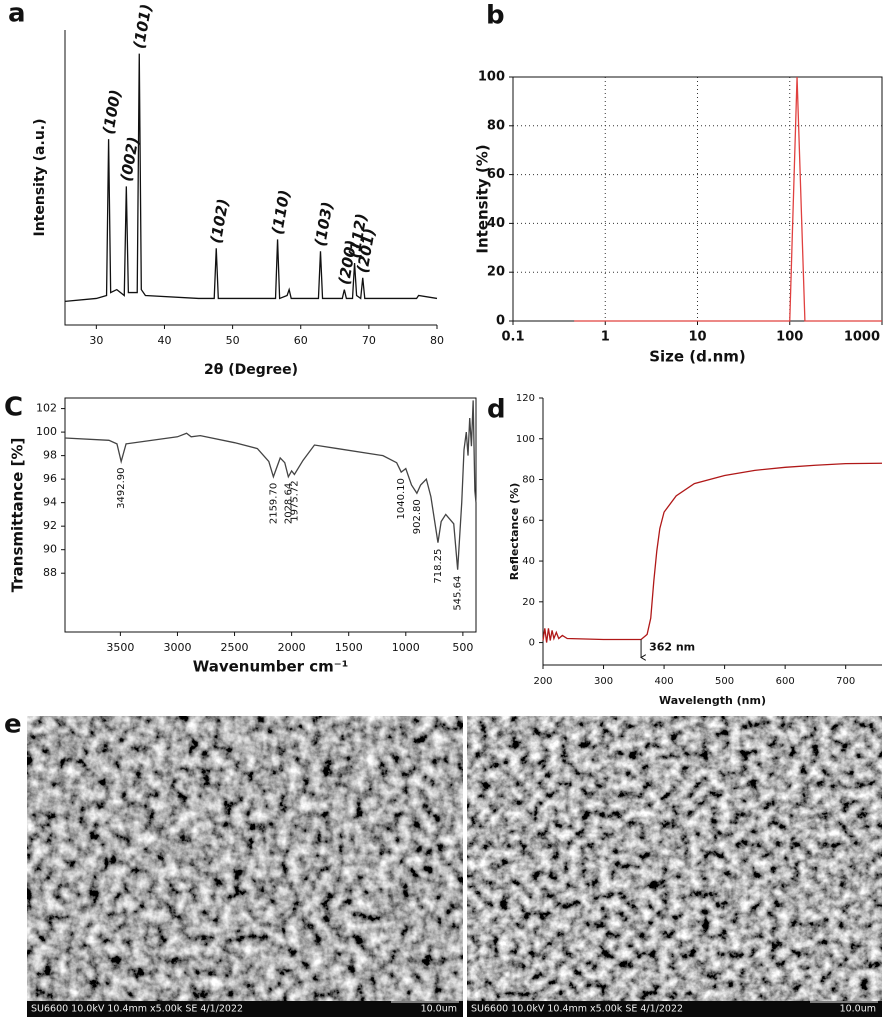 Image resolution: width=887 pixels, height=1024 pixels. What do you see at coordinates (271, 667) in the screenshot?
I see `x-axis-title: Wavenumber cm⁻¹` at bounding box center [271, 667].